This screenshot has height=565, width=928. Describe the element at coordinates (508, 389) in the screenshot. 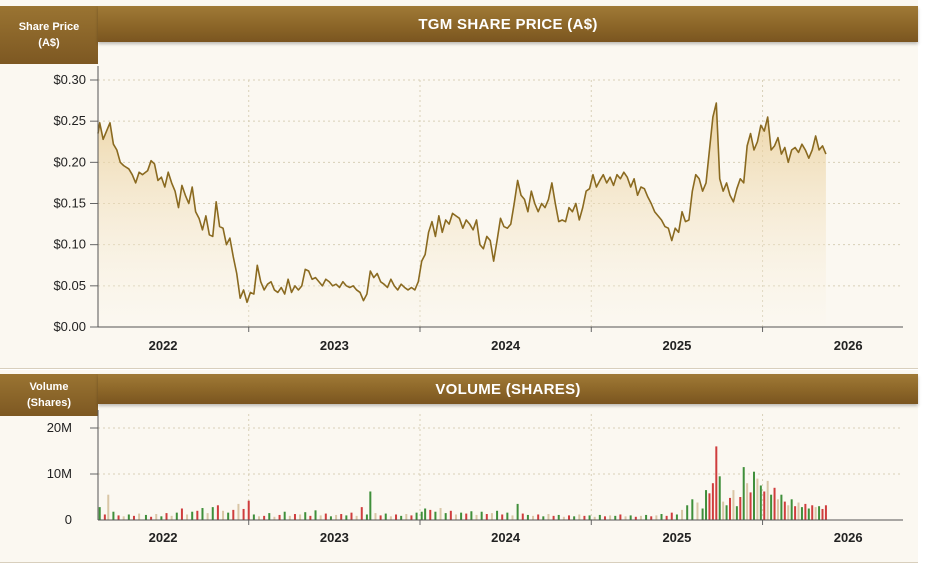

I see `volume-title: VOLUME (SHARES)` at that location.